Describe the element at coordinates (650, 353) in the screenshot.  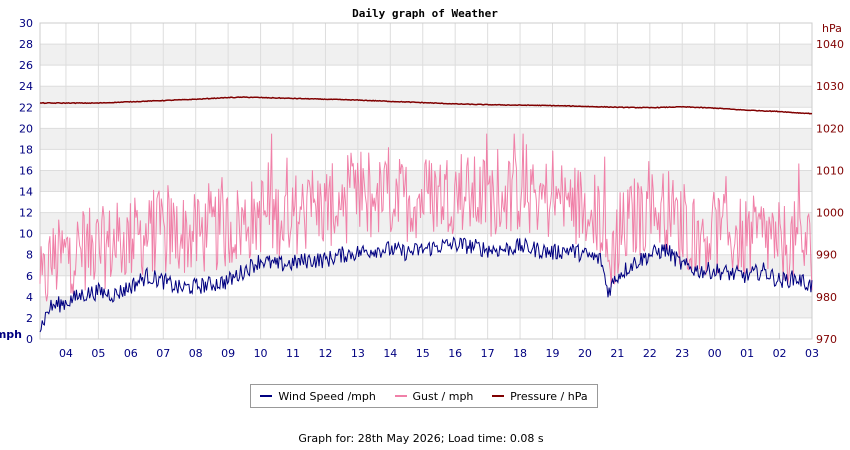
I see `x-tick-label: 22` at that location.